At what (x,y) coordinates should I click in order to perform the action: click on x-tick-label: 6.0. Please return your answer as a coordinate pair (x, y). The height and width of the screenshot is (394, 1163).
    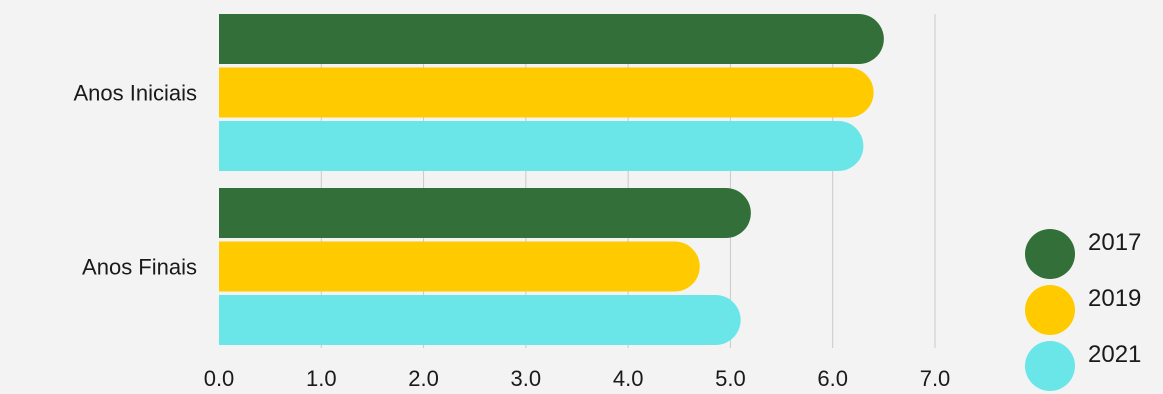
    Looking at the image, I should click on (832, 378).